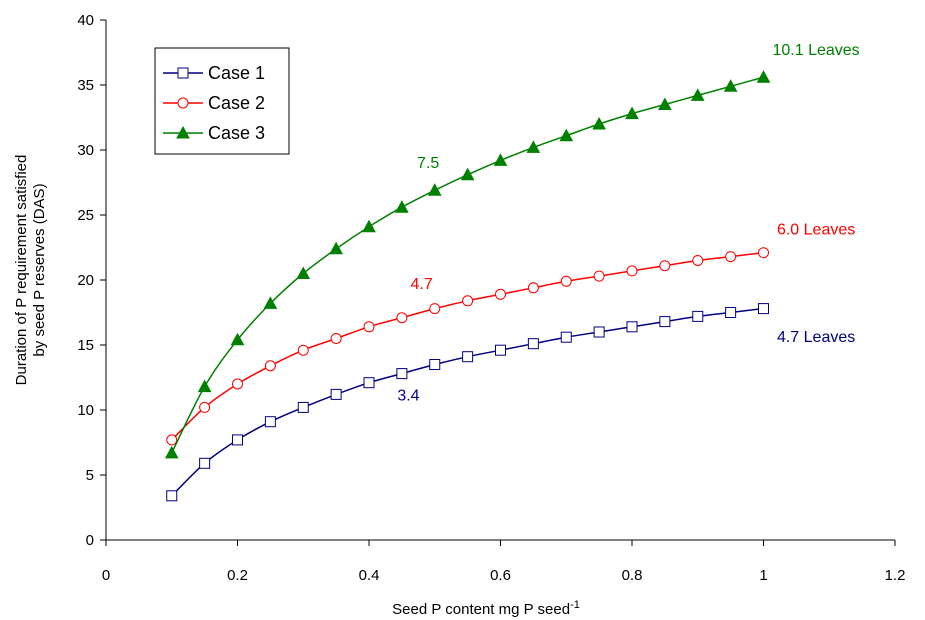 The image size is (925, 620). I want to click on legend-item-case-2: Case 2, so click(214, 103).